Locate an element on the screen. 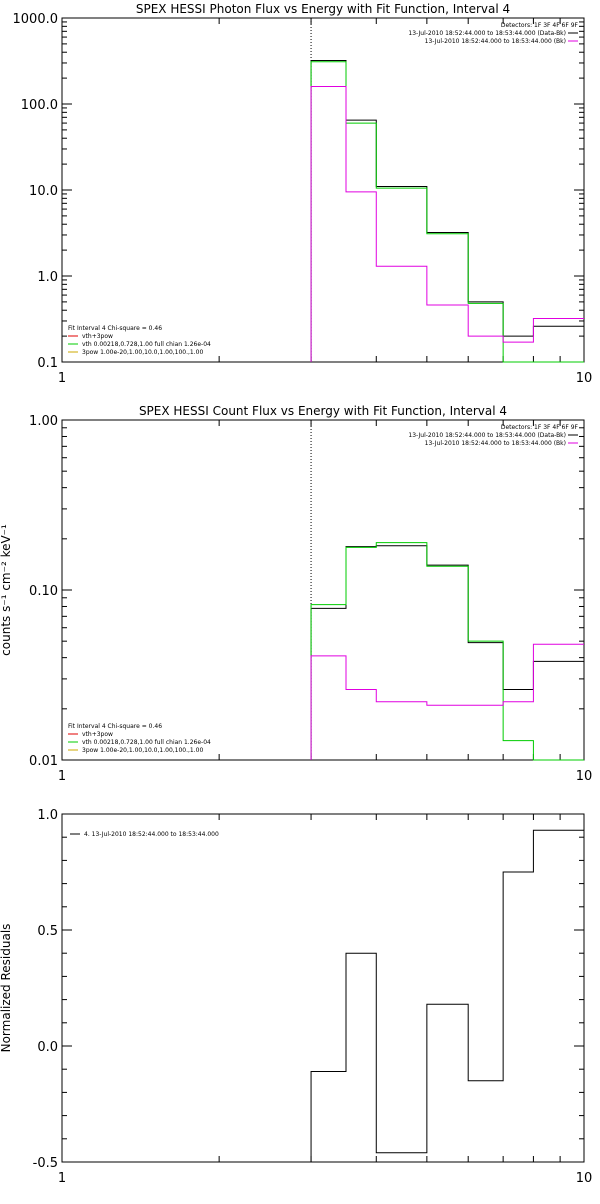 Image resolution: width=600 pixels, height=1204 pixels. panel-3-series-residuals is located at coordinates (447, 995).